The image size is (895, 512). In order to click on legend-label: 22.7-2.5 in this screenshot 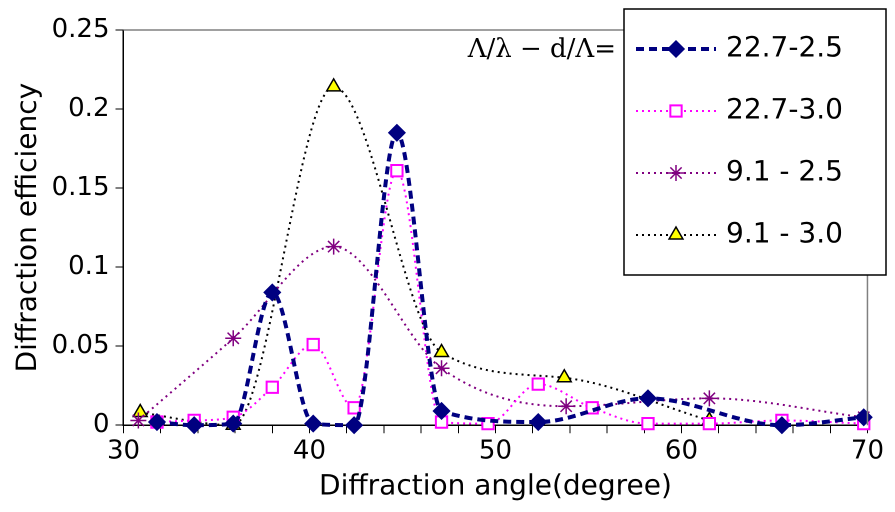, I will do `click(784, 47)`.